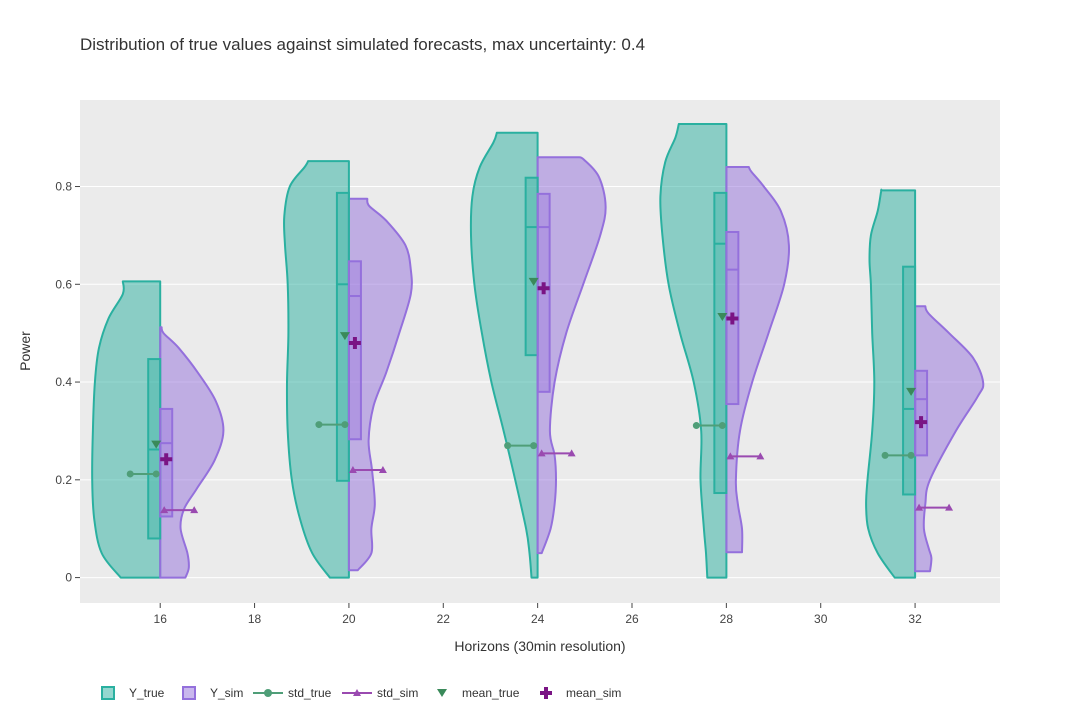 The height and width of the screenshot is (720, 1080). Describe the element at coordinates (63, 187) in the screenshot. I see `y-tick-label: 0.8` at that location.